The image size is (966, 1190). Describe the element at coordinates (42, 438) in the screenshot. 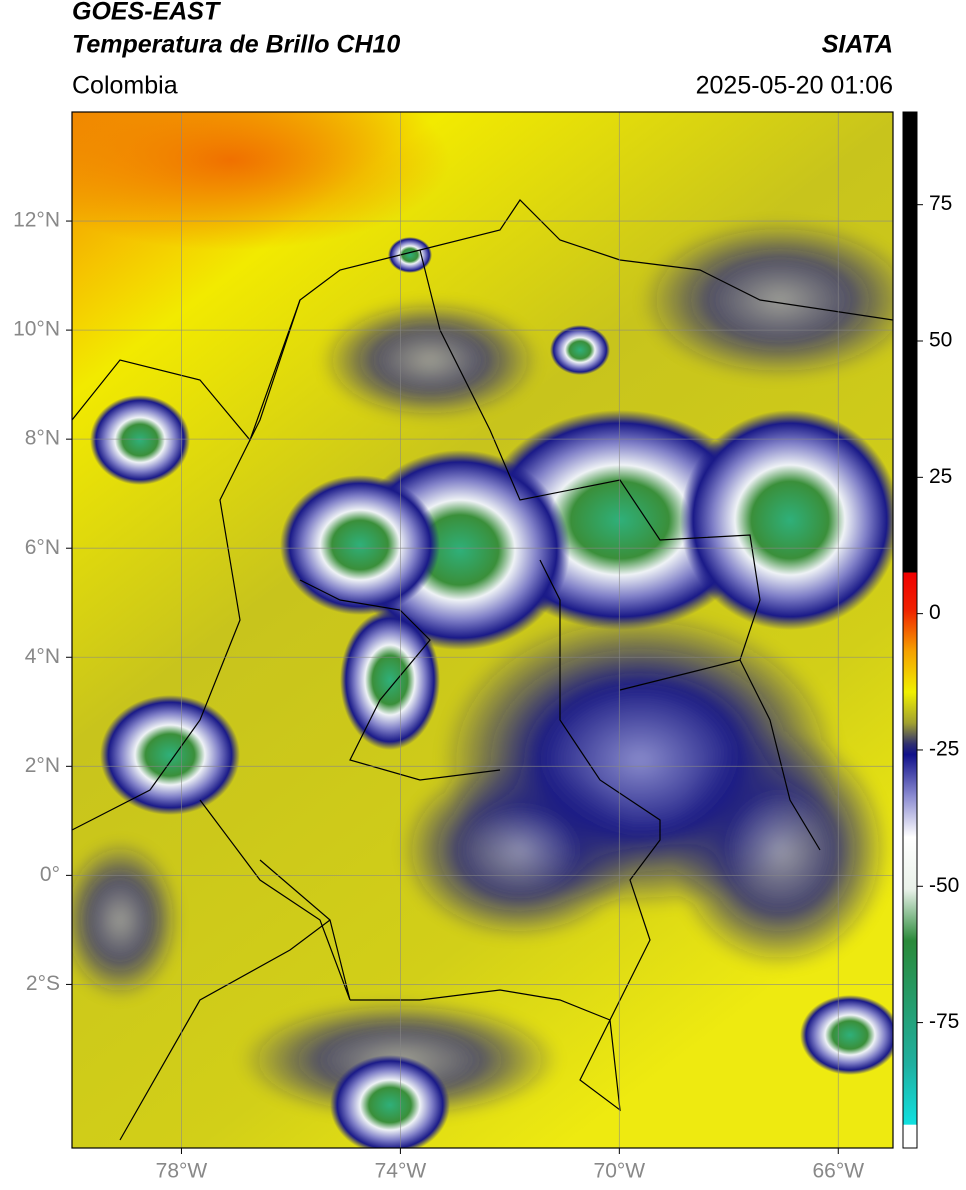

I see `y-tick-label: 8°N` at that location.